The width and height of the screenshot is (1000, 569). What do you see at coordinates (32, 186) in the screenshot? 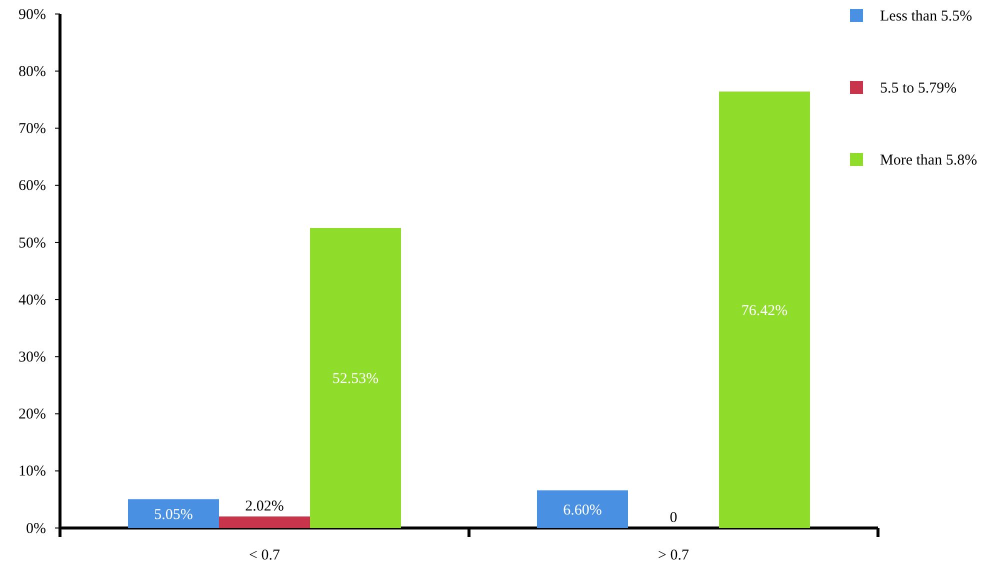
I see `y-tick-label: 60%` at bounding box center [32, 186].